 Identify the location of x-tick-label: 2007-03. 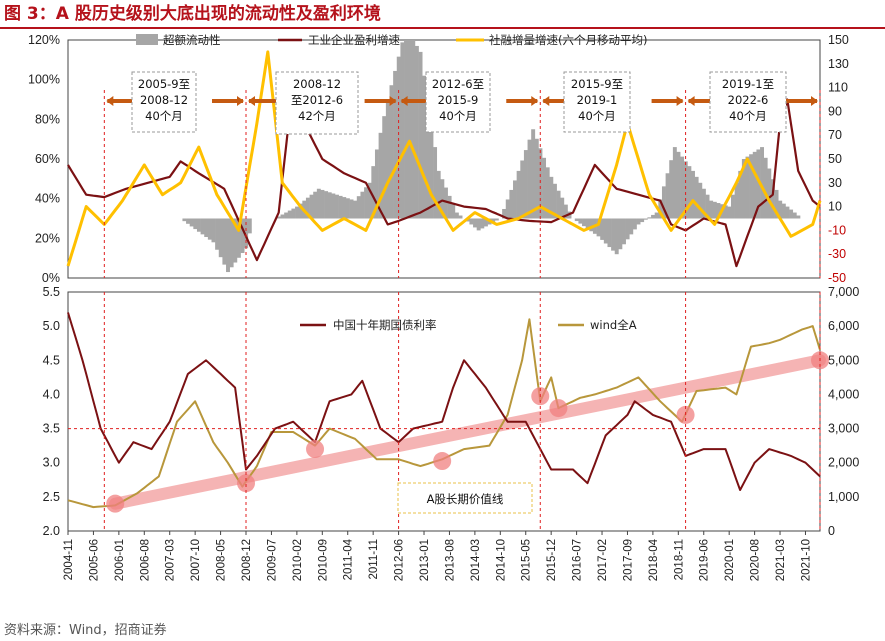
(171, 560).